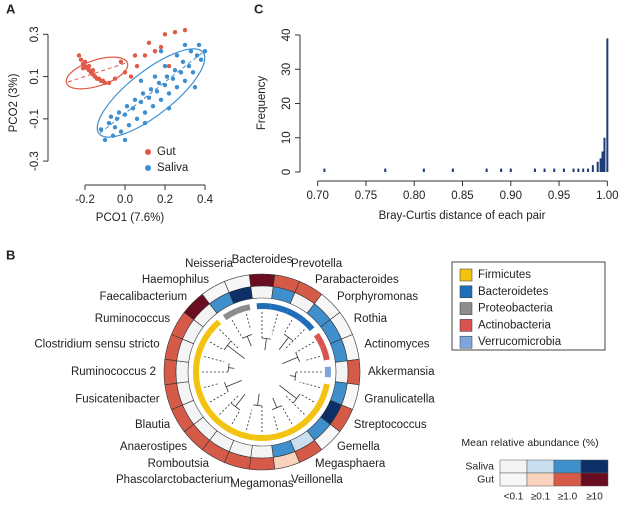  I want to click on y-tick-label: 0.1, so click(35, 77).